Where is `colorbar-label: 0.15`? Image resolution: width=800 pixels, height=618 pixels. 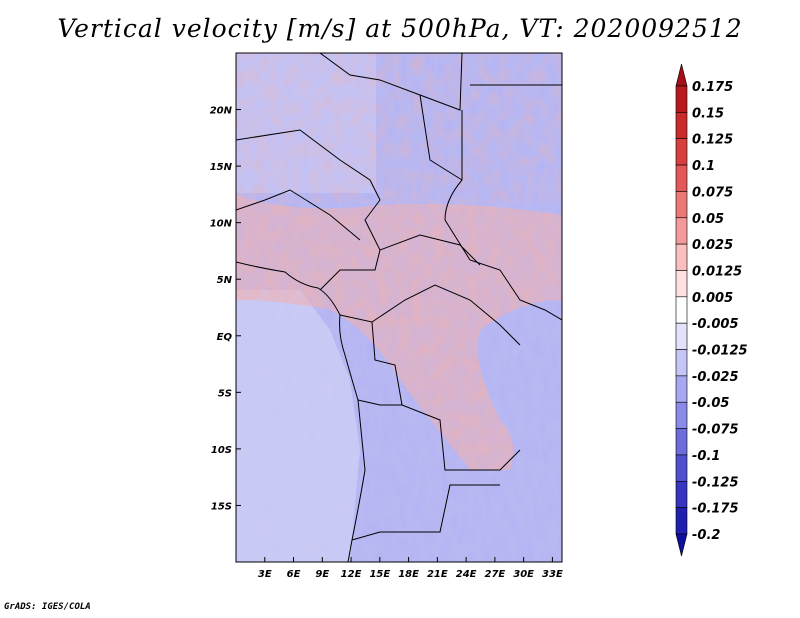 colorbar-label: 0.15 is located at coordinates (708, 113).